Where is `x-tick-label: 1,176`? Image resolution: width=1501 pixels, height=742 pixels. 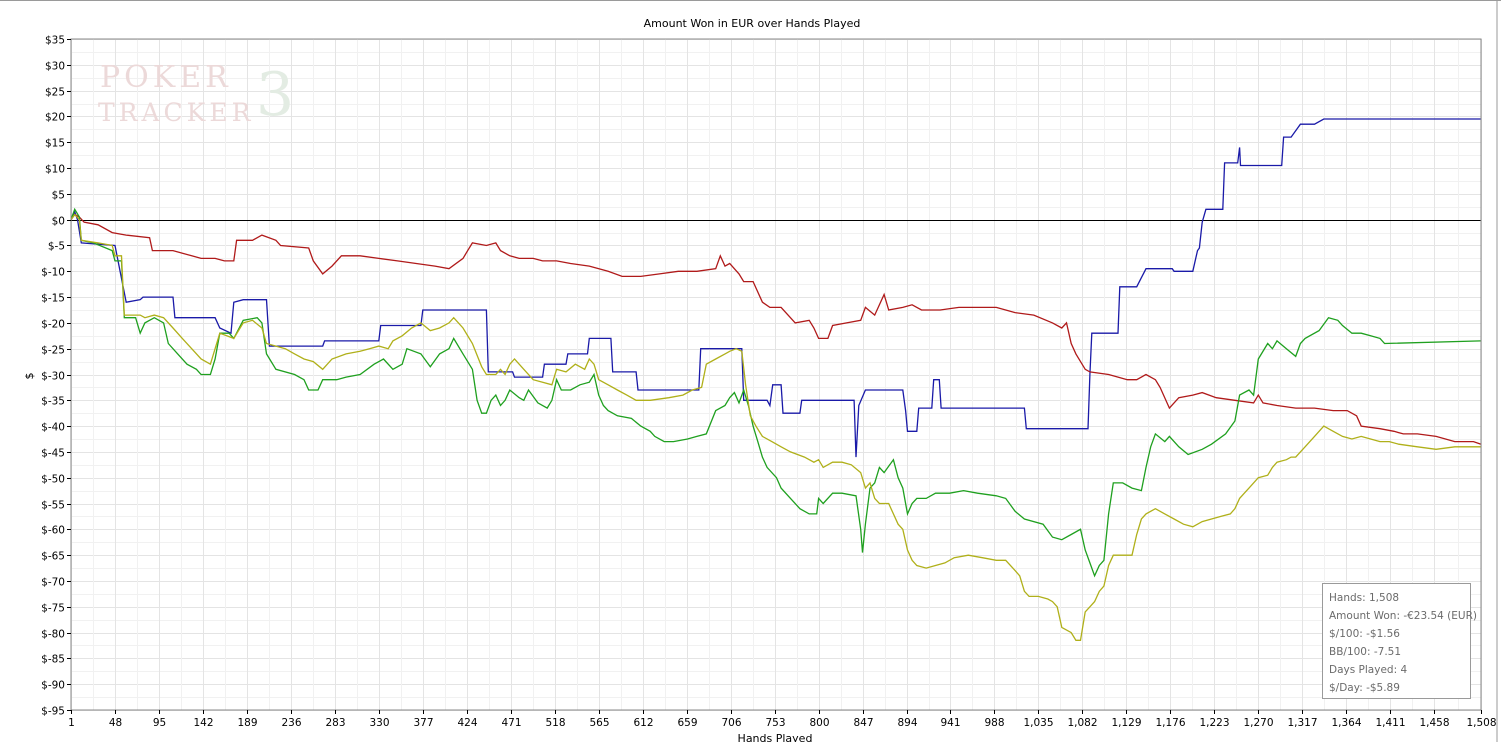 x-tick-label: 1,176 is located at coordinates (1170, 723).